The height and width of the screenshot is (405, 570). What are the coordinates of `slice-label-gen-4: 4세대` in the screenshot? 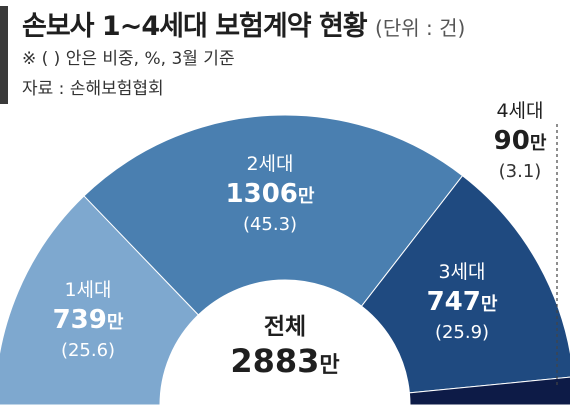 It's located at (519, 111).